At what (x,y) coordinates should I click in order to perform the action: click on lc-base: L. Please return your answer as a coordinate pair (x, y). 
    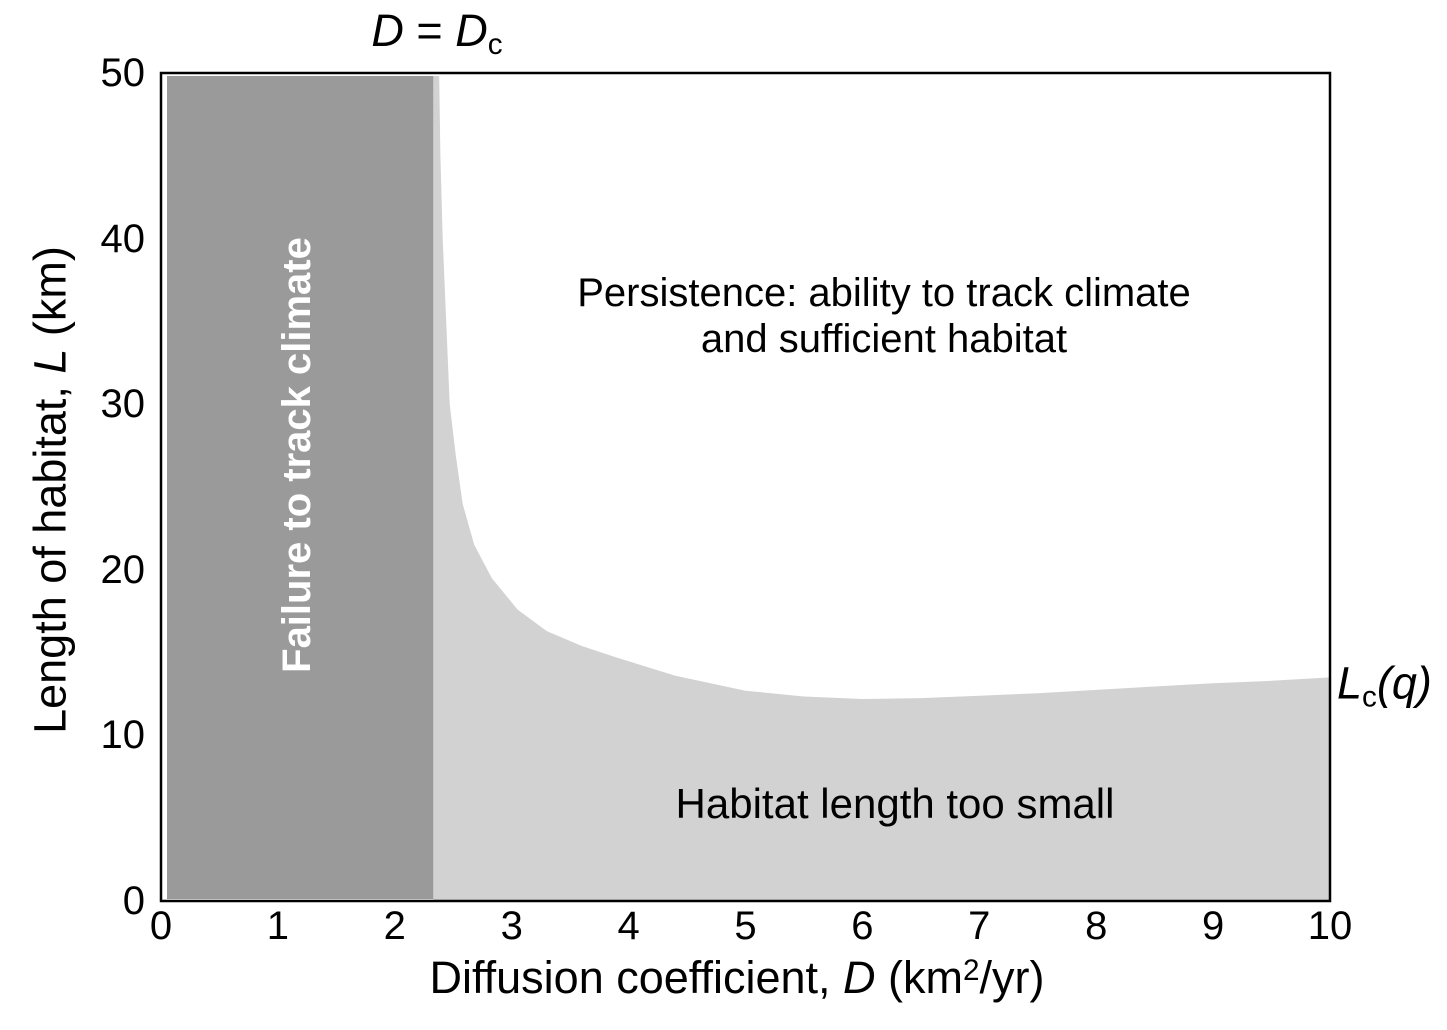
    Looking at the image, I should click on (1350, 683).